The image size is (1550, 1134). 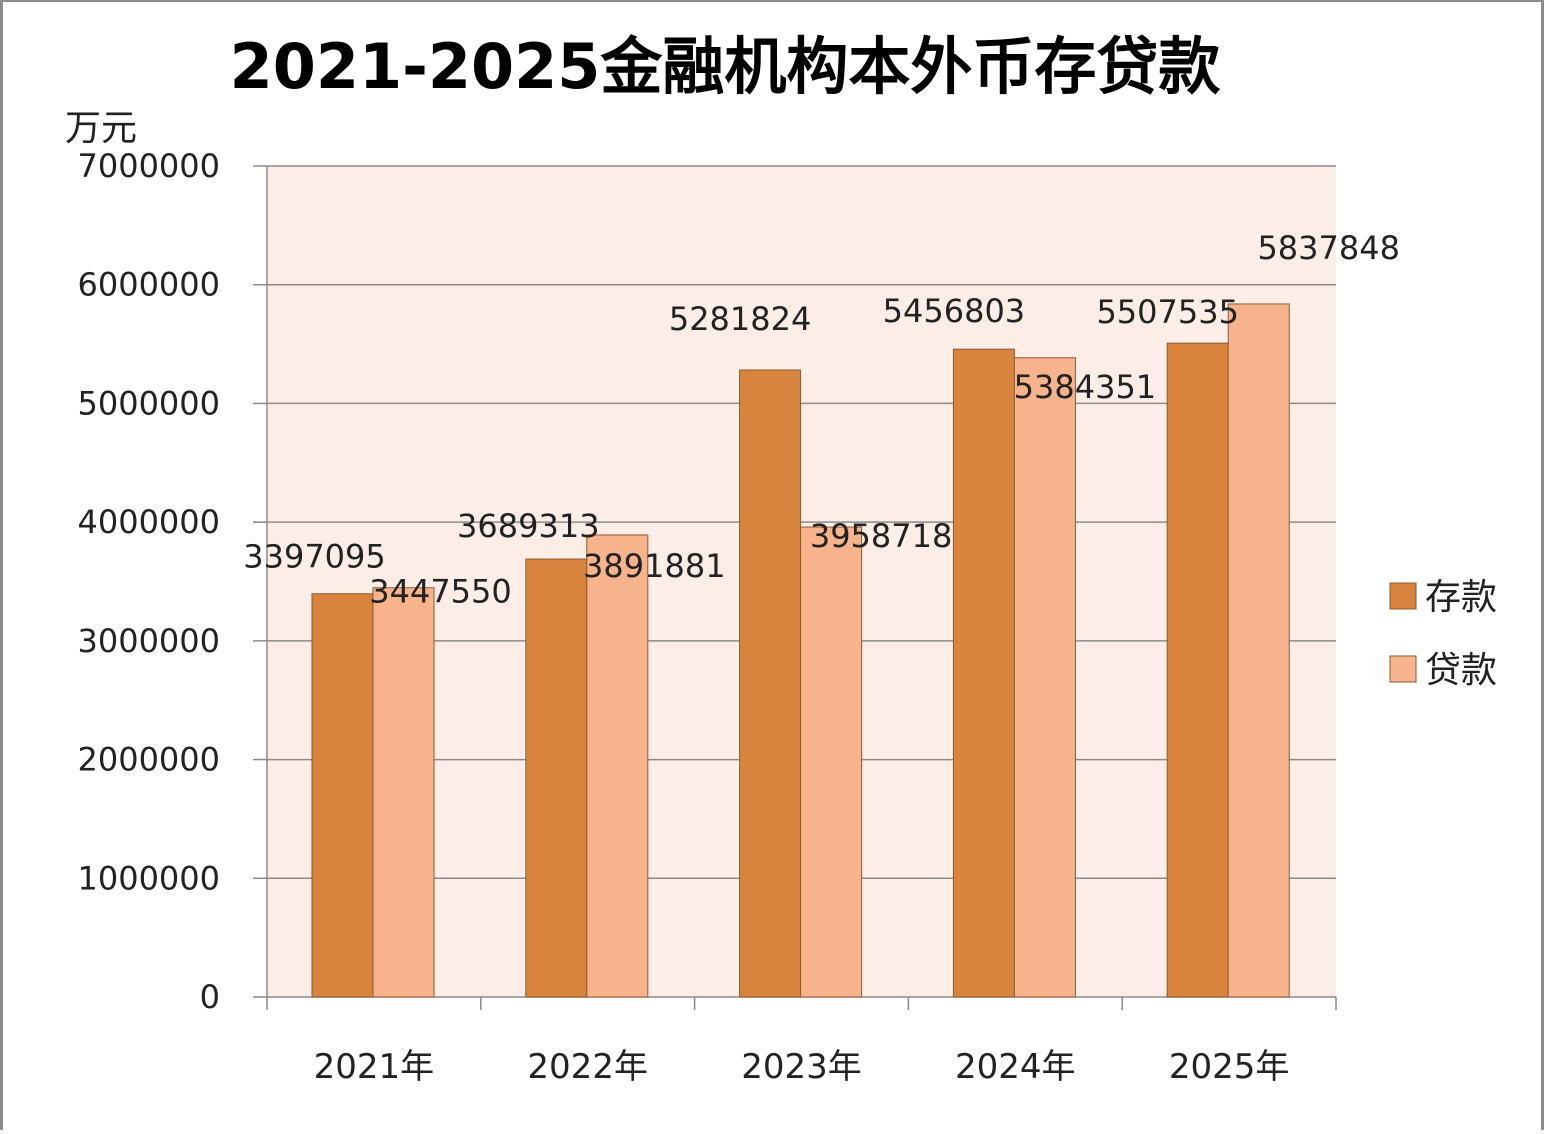 What do you see at coordinates (954, 311) in the screenshot?
I see `data-label-deposit: 5456803` at bounding box center [954, 311].